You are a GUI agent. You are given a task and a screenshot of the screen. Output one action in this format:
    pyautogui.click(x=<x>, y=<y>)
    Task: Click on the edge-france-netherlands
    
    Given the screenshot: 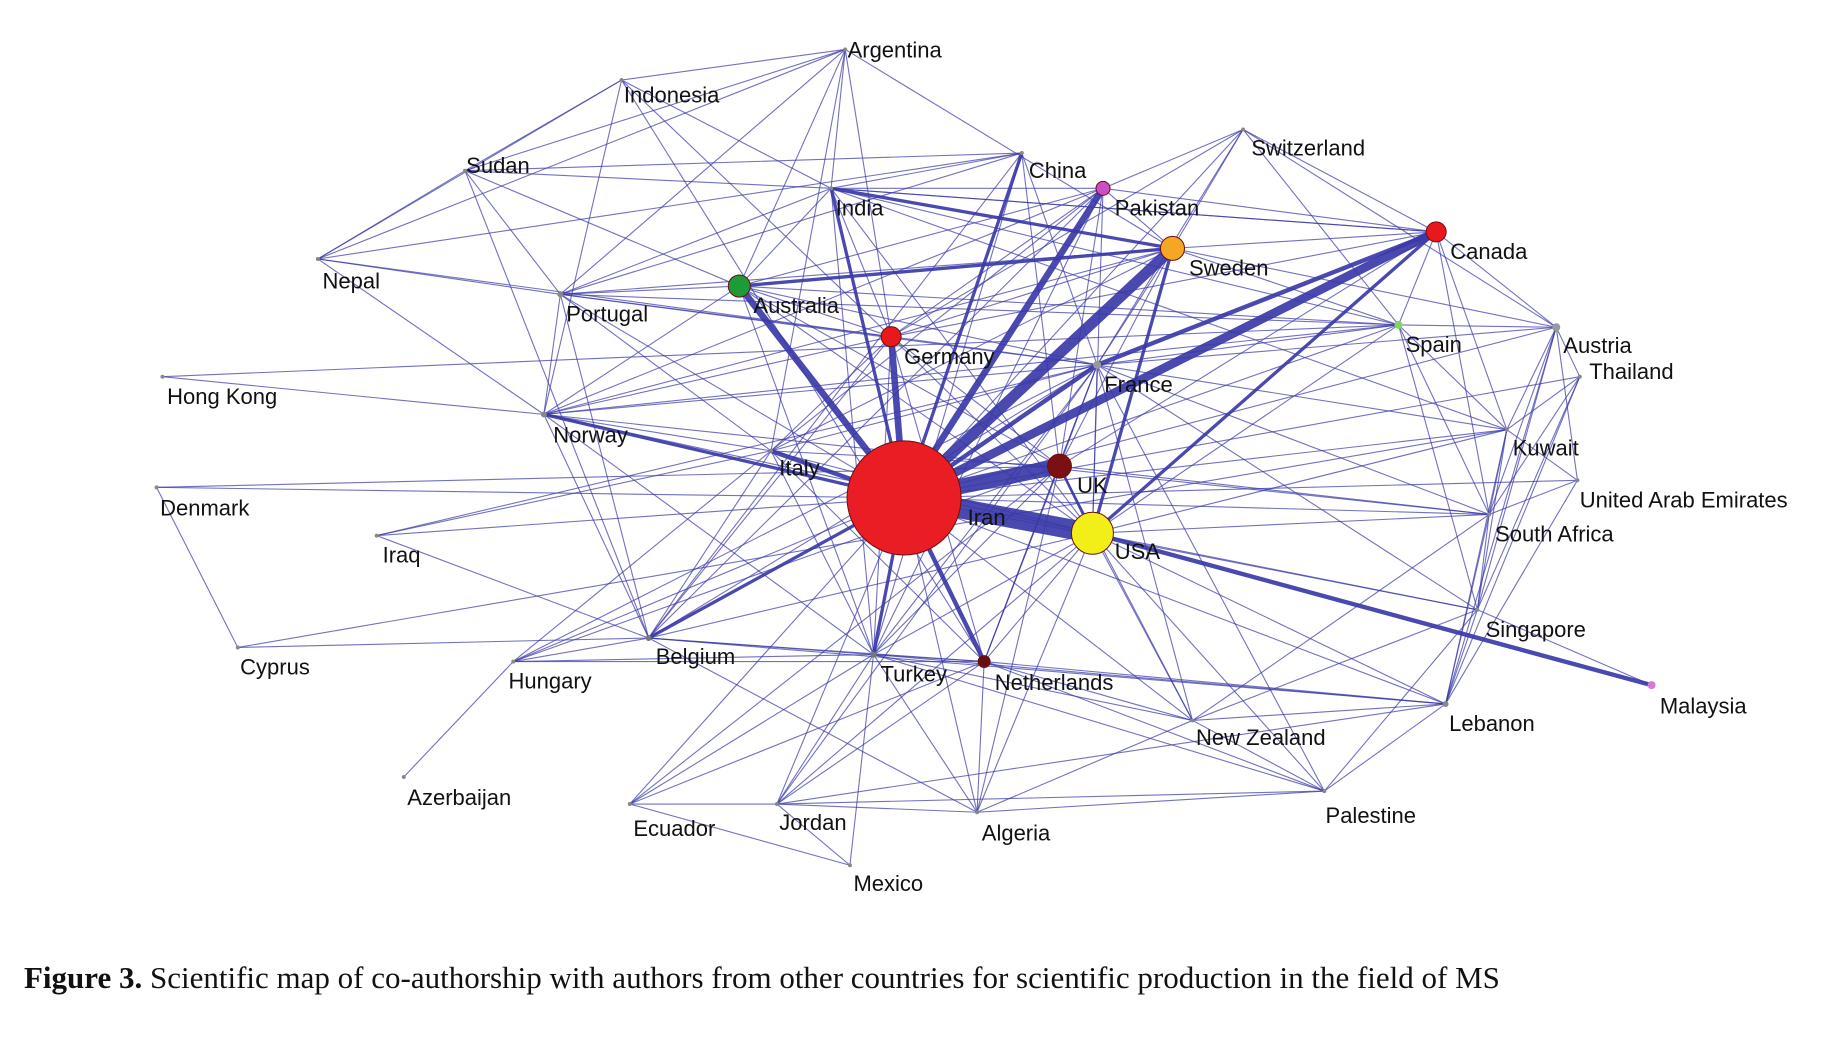 What is the action you would take?
    pyautogui.click(x=1040, y=513)
    